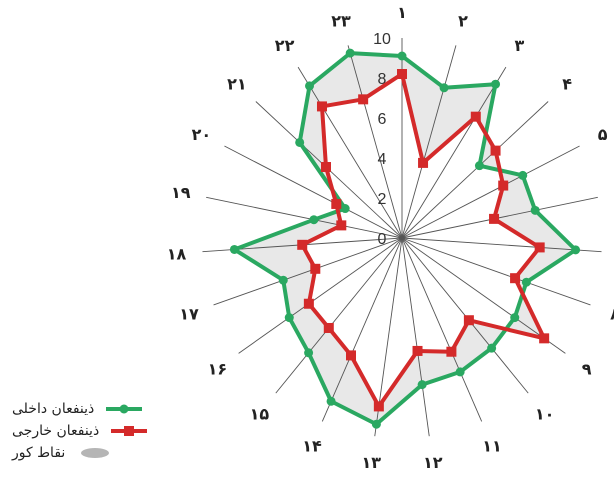 This screenshot has width=614, height=486. What do you see at coordinates (492, 445) in the screenshot?
I see `category-label: ۱۱` at bounding box center [492, 445].